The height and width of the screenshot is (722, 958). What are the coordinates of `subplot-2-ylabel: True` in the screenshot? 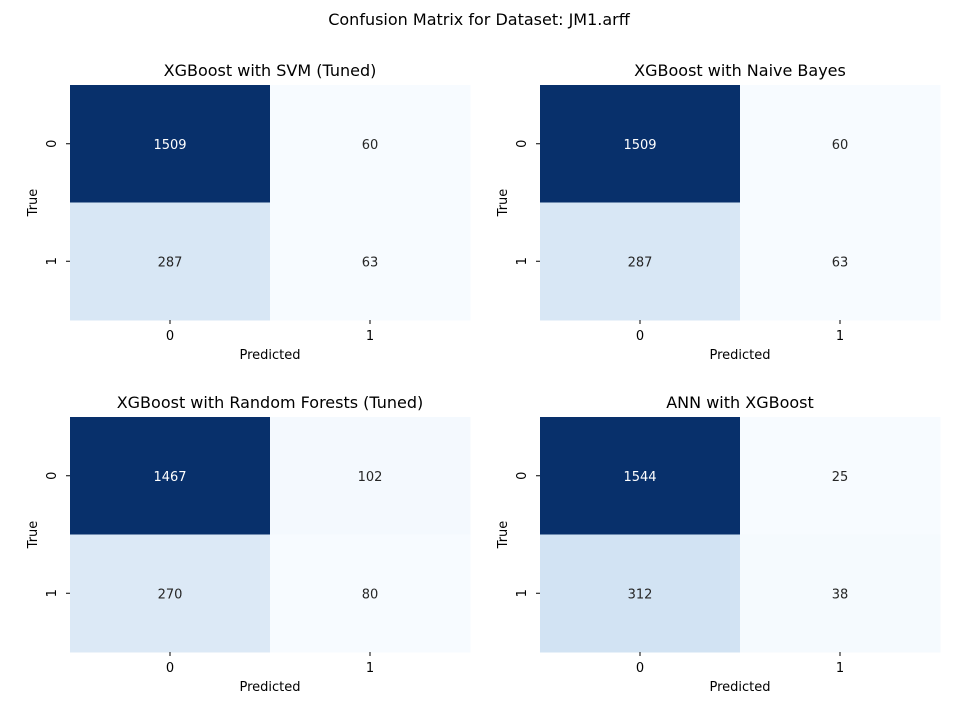 It's located at (33, 535).